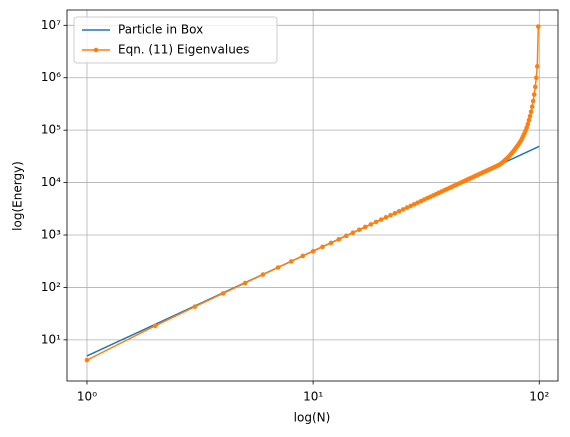 This screenshot has width=570, height=437. What do you see at coordinates (51, 25) in the screenshot?
I see `y-tick-label: 10⁷` at bounding box center [51, 25].